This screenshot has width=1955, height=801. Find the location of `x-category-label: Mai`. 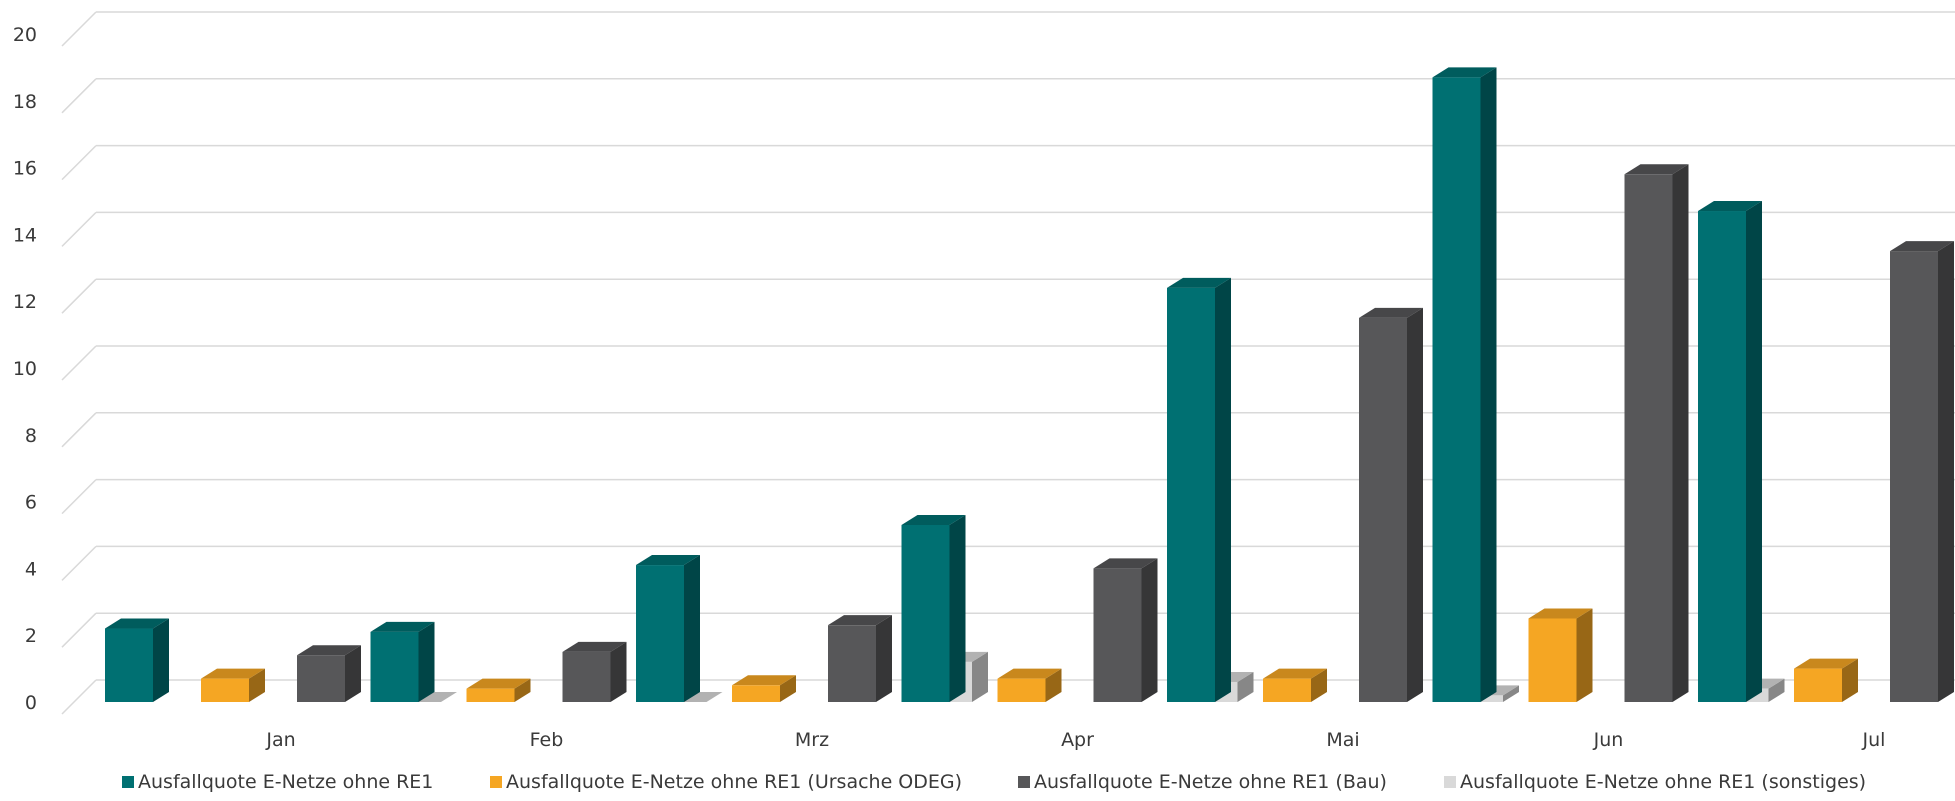

x-category-label: Mai is located at coordinates (1342, 740).